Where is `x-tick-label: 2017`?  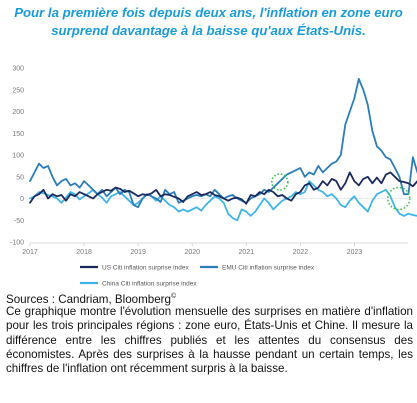
x-tick-label: 2017 is located at coordinates (30, 252).